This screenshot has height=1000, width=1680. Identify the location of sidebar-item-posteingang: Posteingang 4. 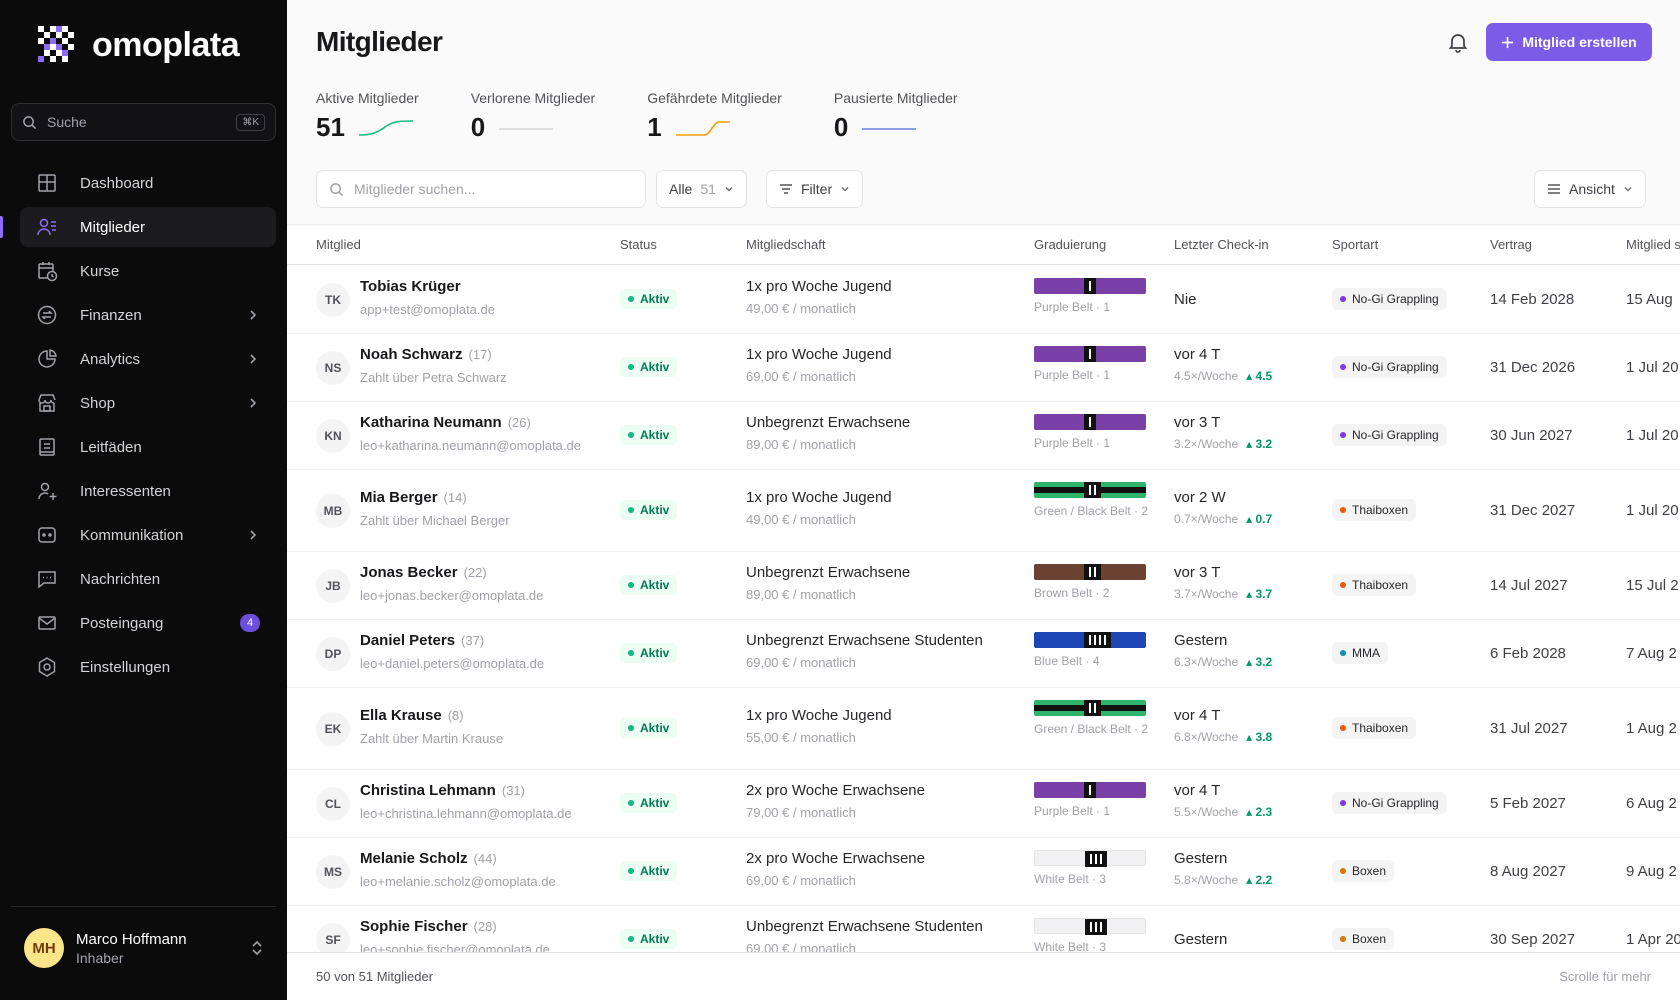
(148, 623).